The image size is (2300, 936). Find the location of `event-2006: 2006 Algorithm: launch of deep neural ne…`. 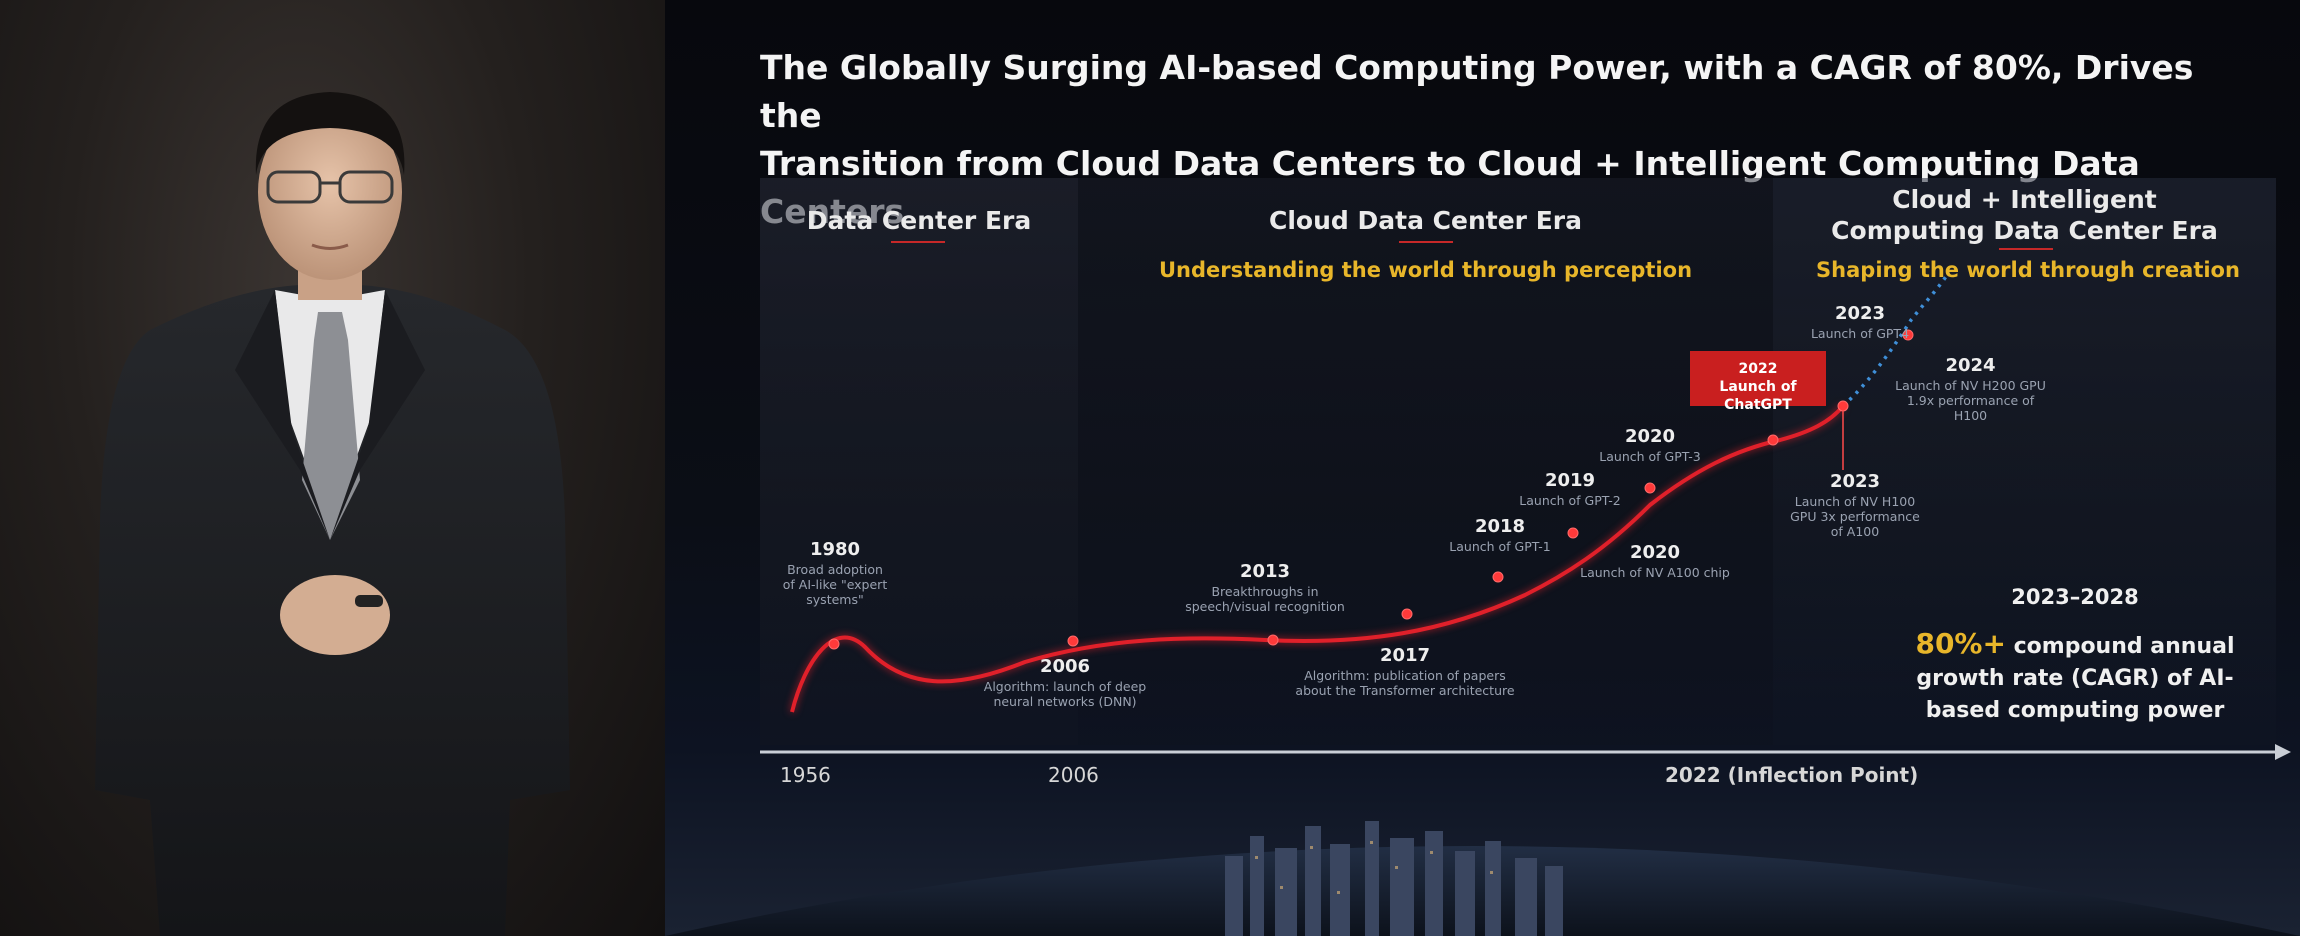

event-2006: 2006 Algorithm: launch of deep neural ne… is located at coordinates (1065, 682).